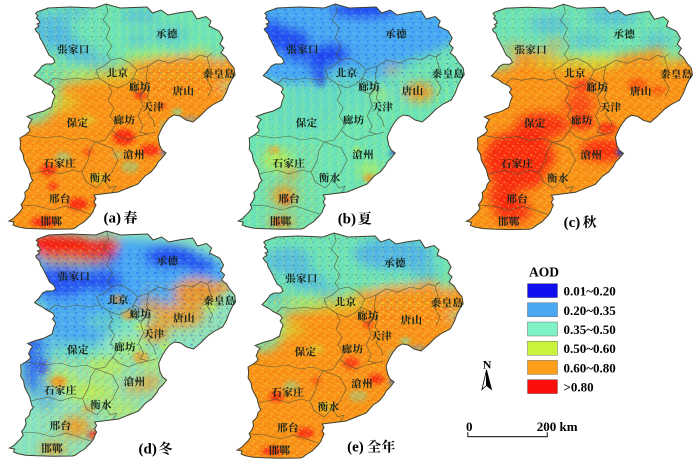  What do you see at coordinates (590, 367) in the screenshot?
I see `svg-text: 0.60~0.80` at bounding box center [590, 367].